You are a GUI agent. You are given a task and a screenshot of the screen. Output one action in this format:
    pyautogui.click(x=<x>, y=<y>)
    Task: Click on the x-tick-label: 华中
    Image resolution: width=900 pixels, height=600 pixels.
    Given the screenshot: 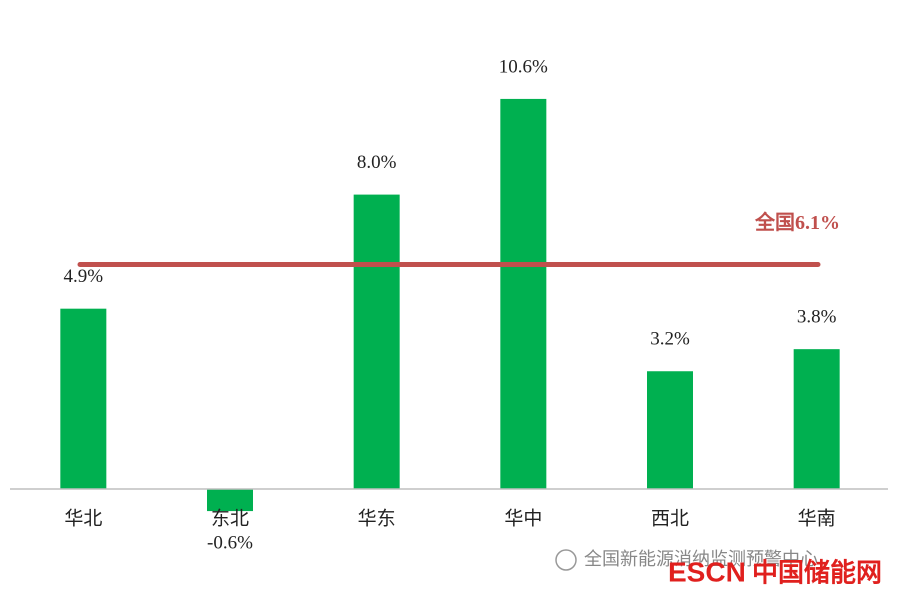 What is the action you would take?
    pyautogui.click(x=523, y=518)
    